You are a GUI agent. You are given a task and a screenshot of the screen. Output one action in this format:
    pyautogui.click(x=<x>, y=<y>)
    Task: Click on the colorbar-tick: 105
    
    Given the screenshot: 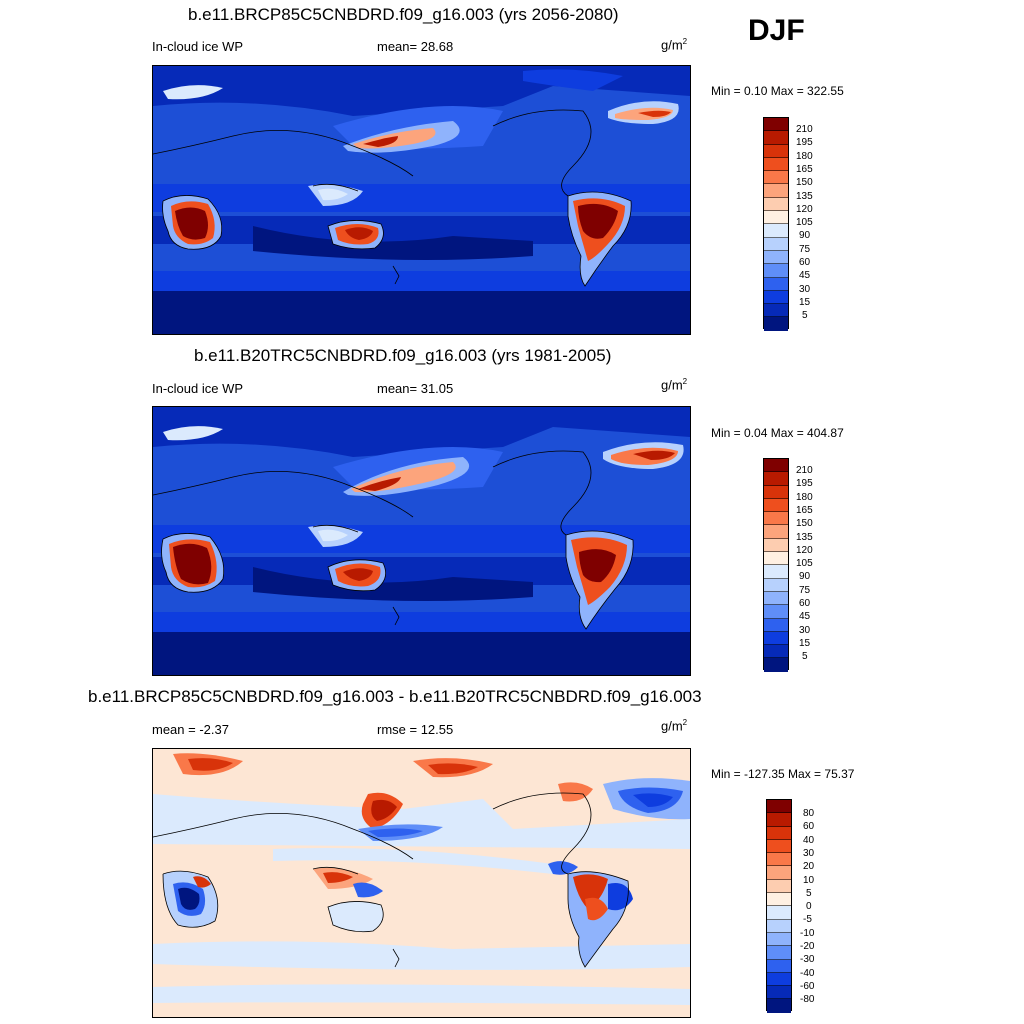 What is the action you would take?
    pyautogui.click(x=804, y=564)
    